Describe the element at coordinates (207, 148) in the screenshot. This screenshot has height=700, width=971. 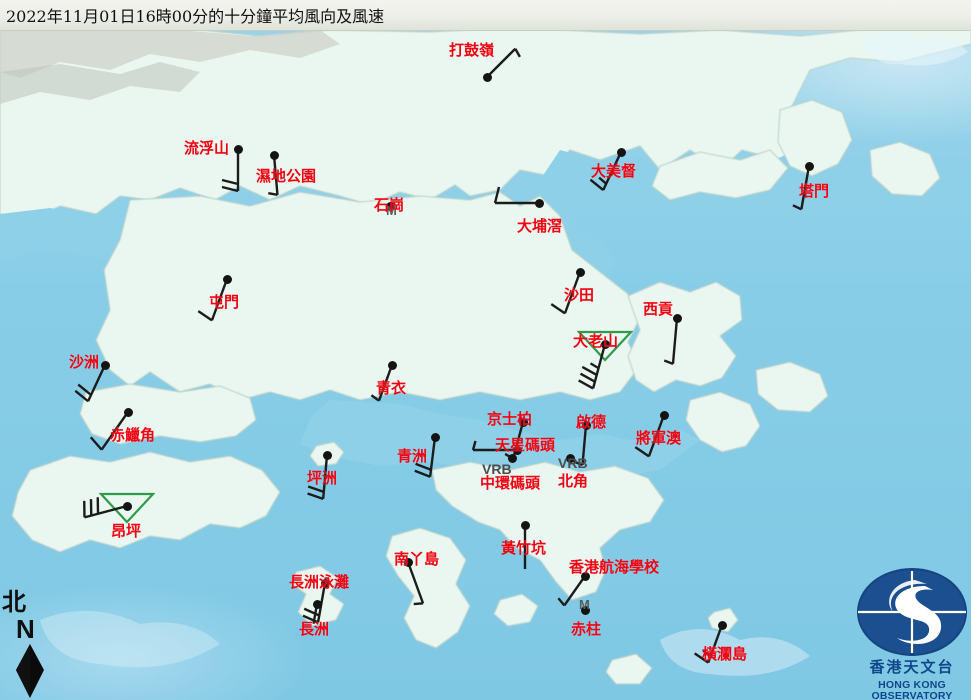
I see `station-label: 流浮山` at that location.